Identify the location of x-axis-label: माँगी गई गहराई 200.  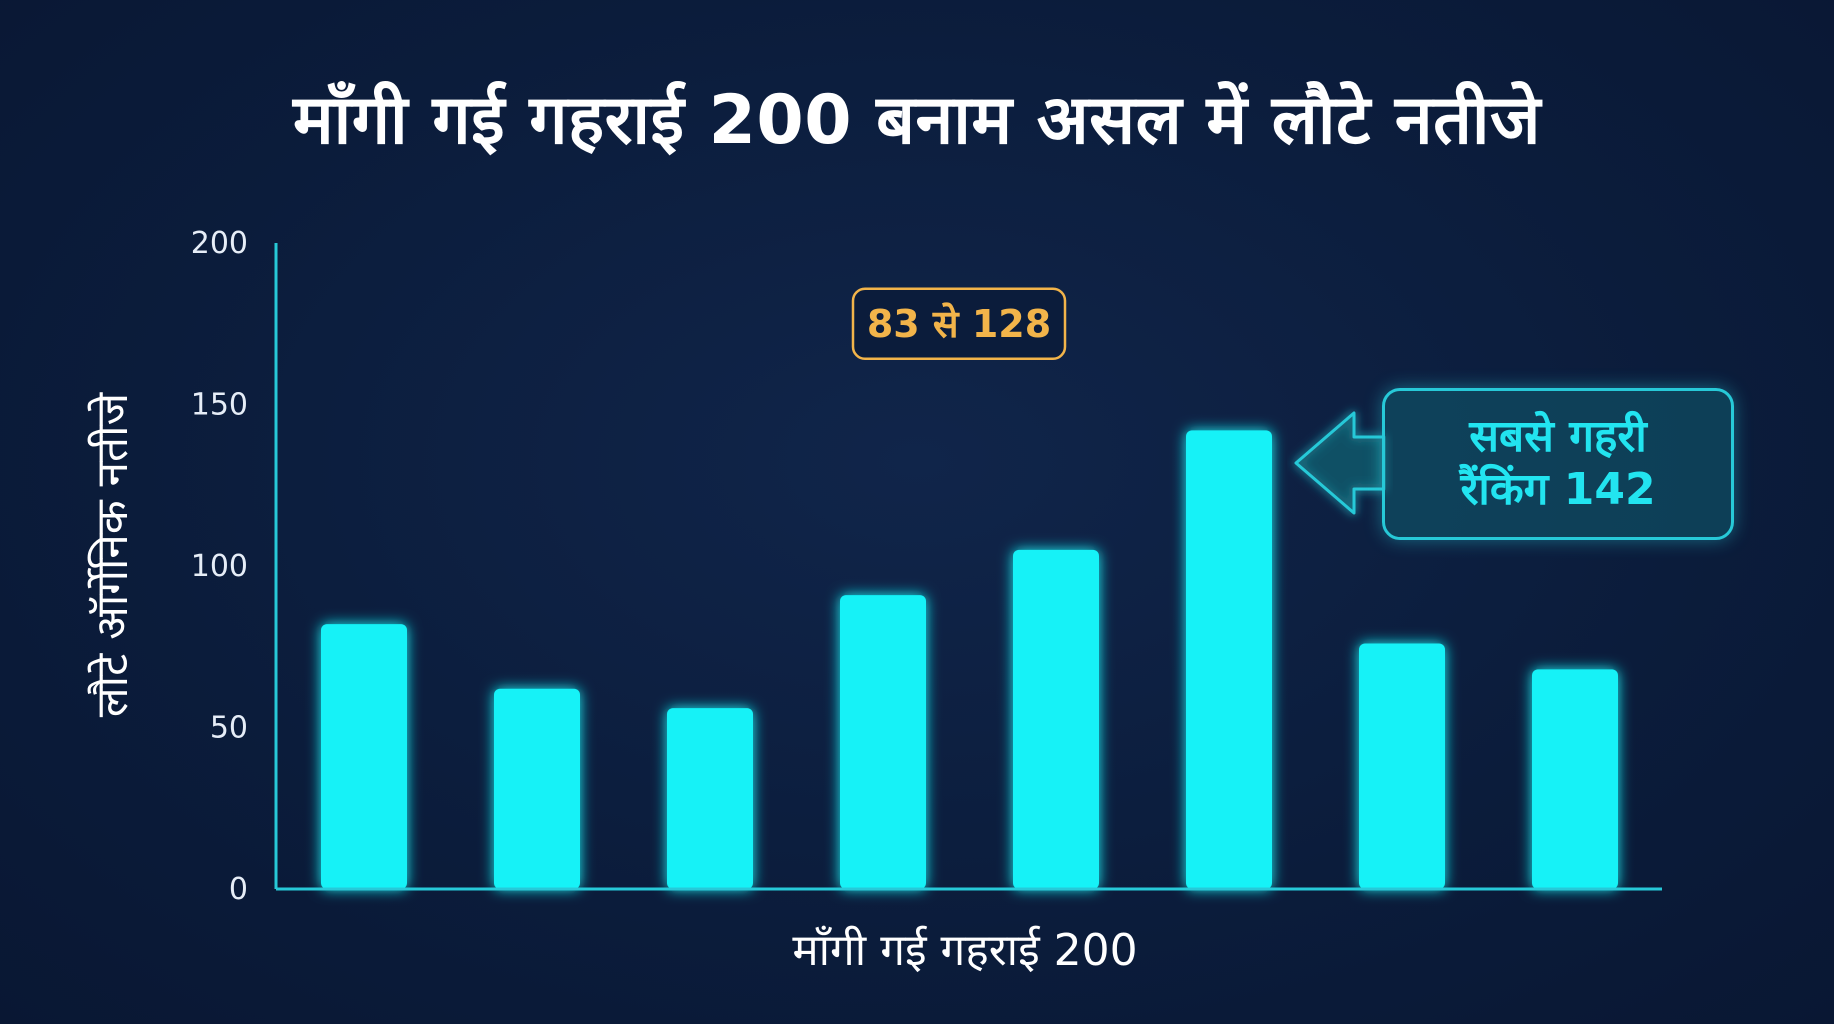
(965, 950).